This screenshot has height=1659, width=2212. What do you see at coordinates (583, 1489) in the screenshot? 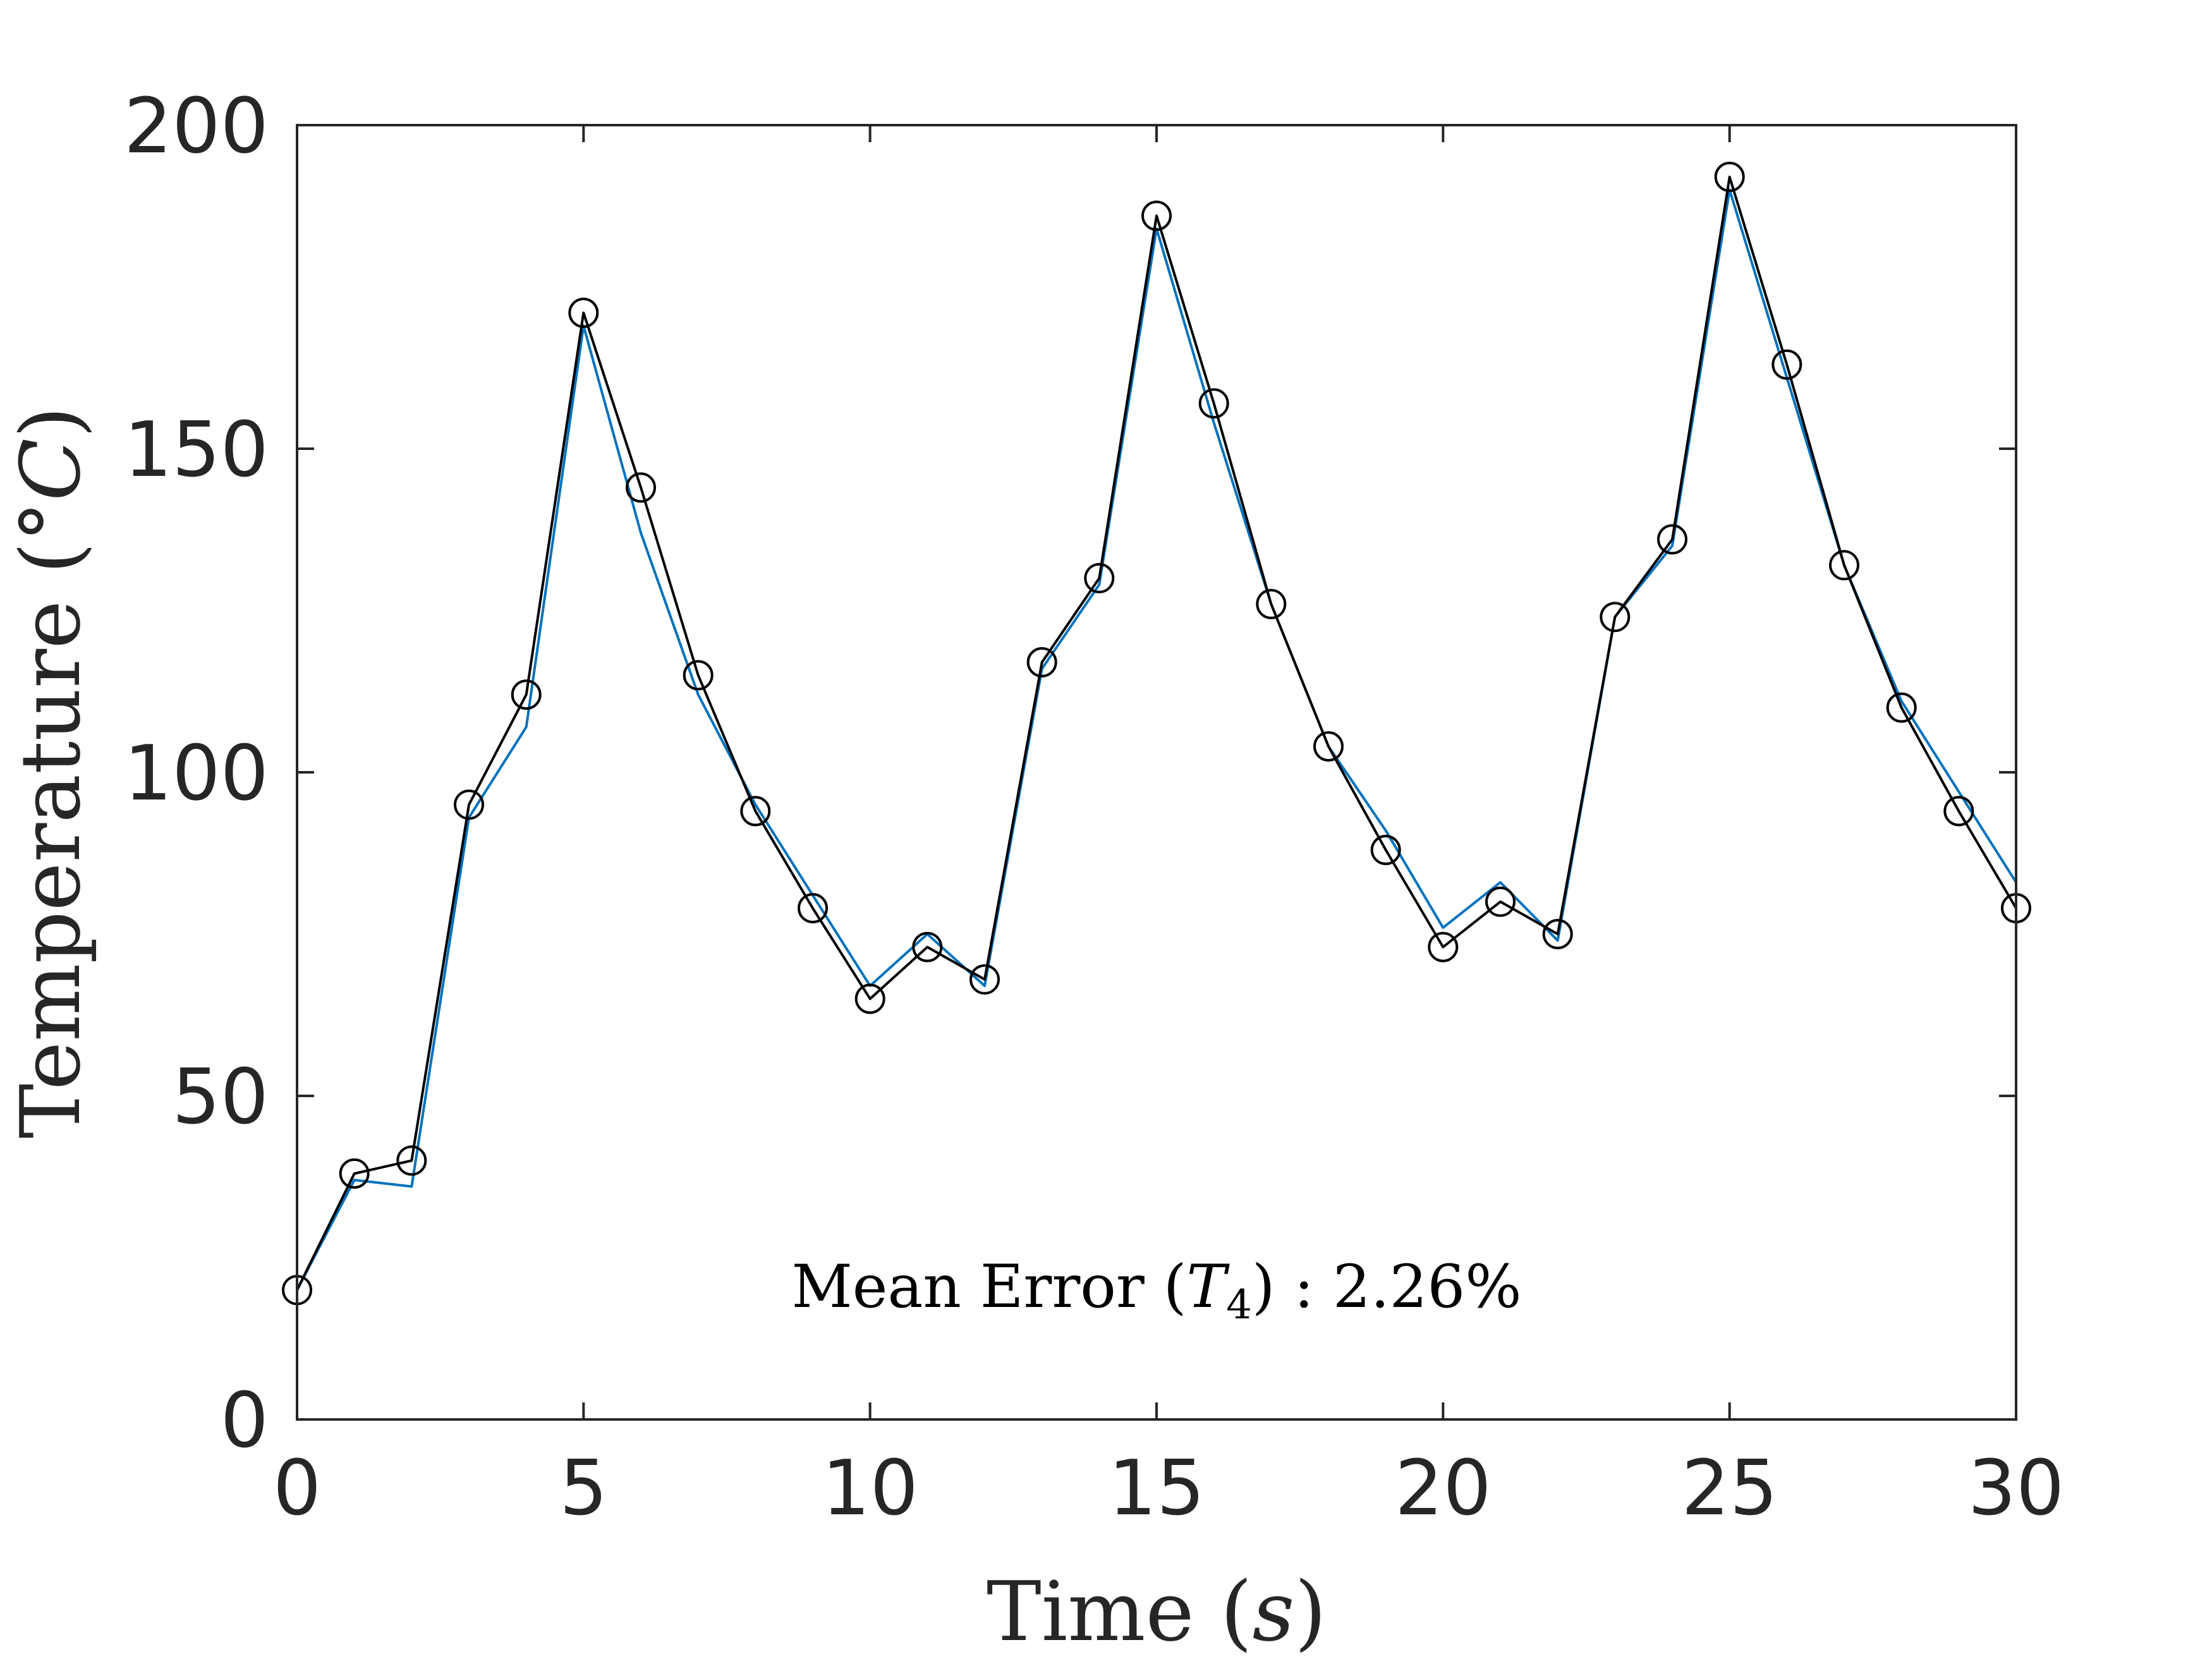
I see `x-tick-label: 5` at bounding box center [583, 1489].